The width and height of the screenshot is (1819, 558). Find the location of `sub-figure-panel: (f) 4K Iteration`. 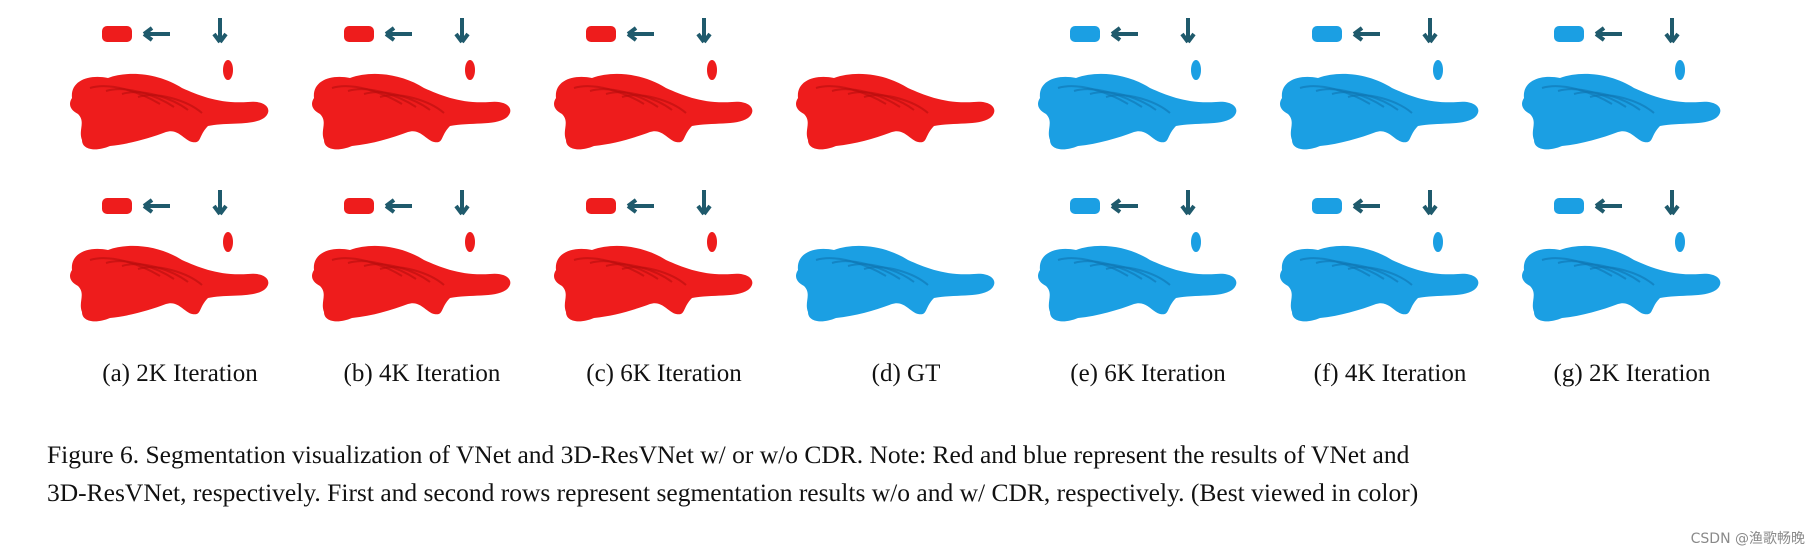

sub-figure-panel: (f) 4K Iteration is located at coordinates (1390, 200).